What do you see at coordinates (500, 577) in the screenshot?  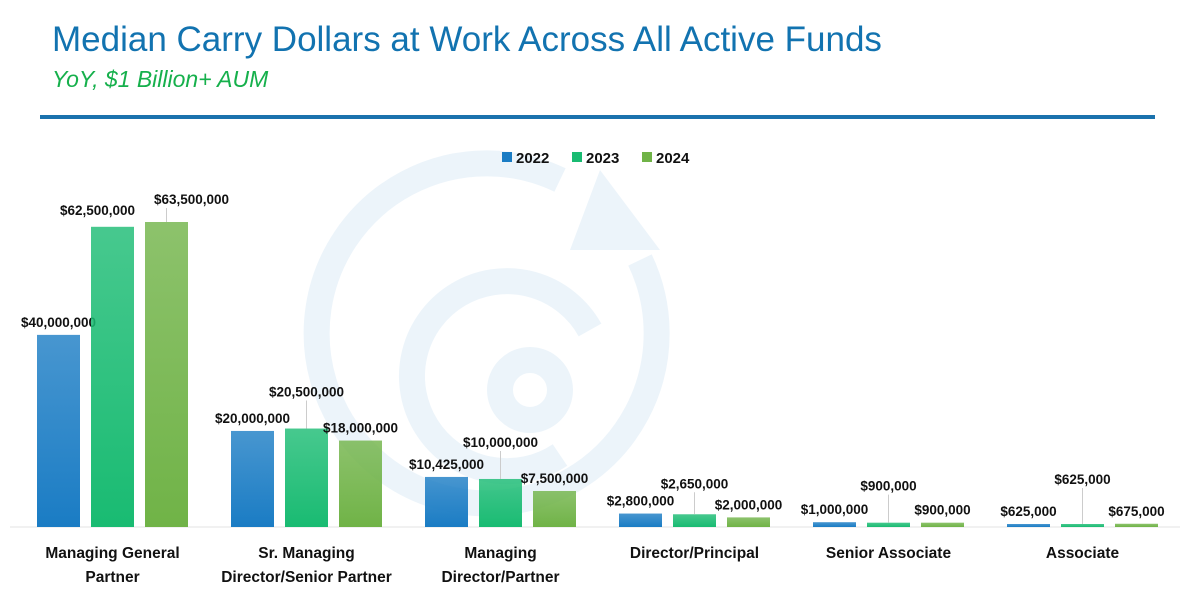 I see `category-label-2: Director/Partner` at bounding box center [500, 577].